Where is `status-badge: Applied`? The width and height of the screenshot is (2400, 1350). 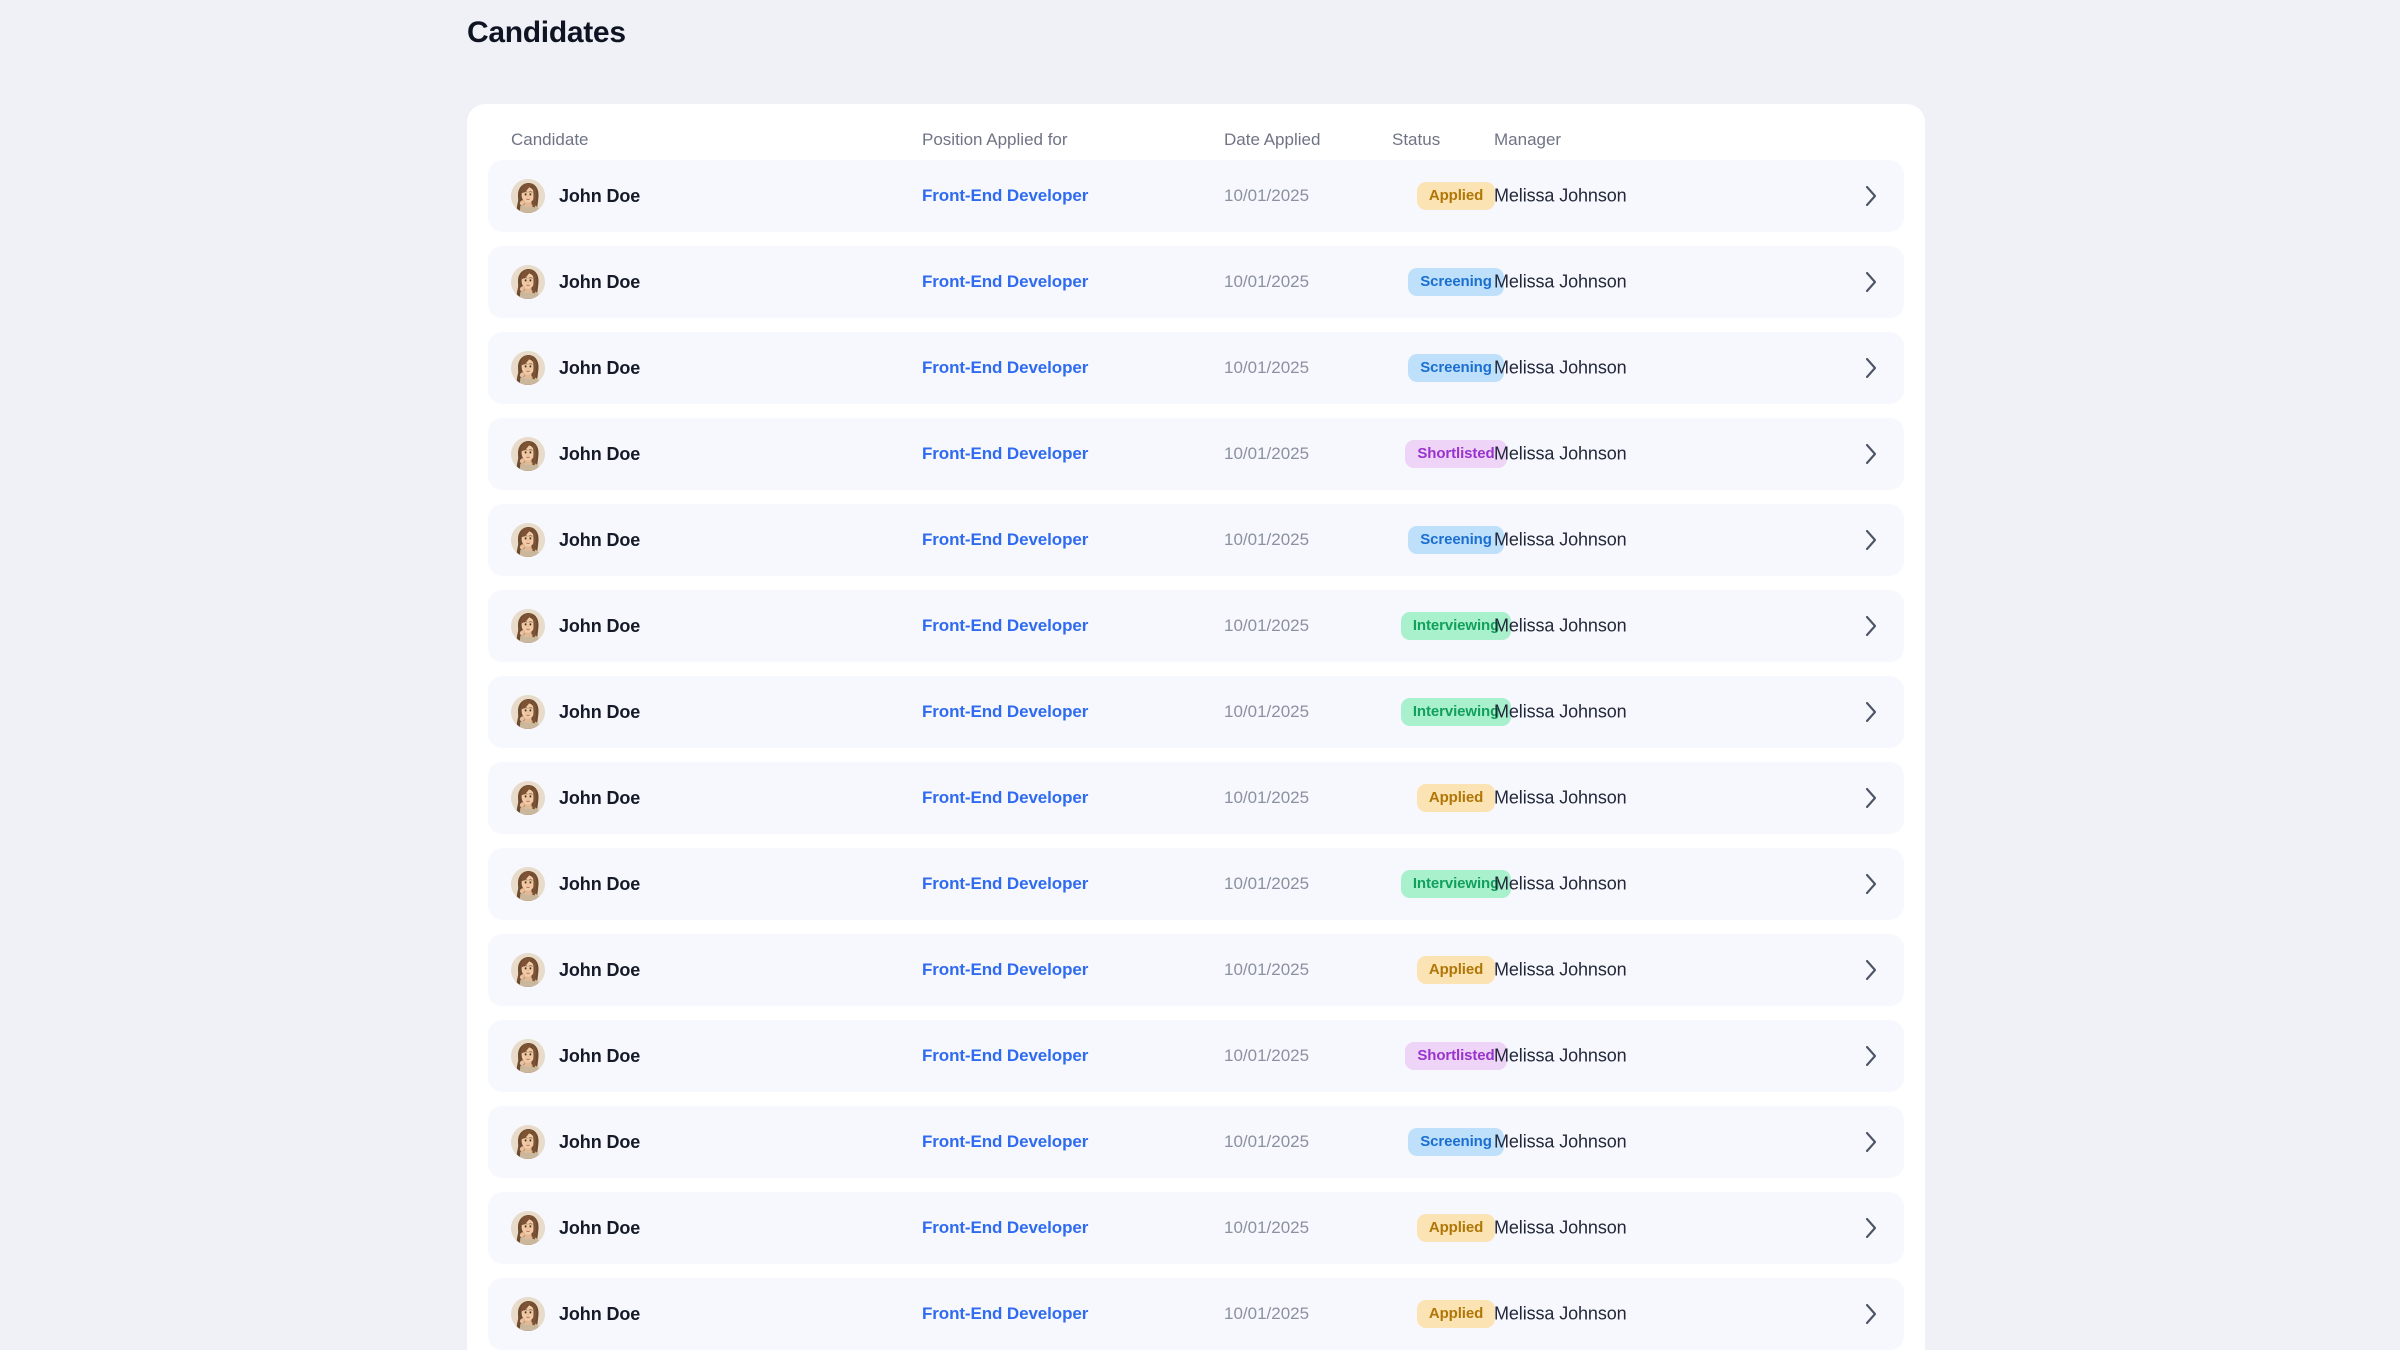 status-badge: Applied is located at coordinates (1456, 196).